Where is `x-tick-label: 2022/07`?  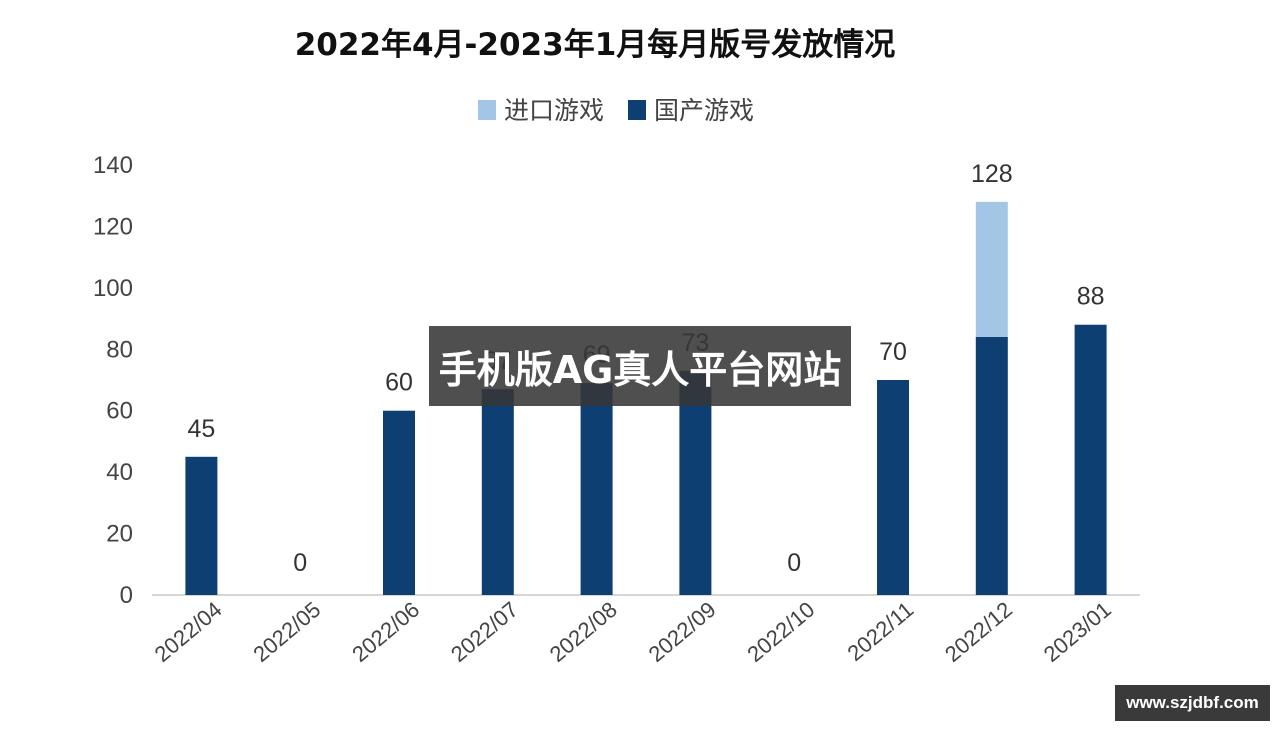 x-tick-label: 2022/07 is located at coordinates (484, 632).